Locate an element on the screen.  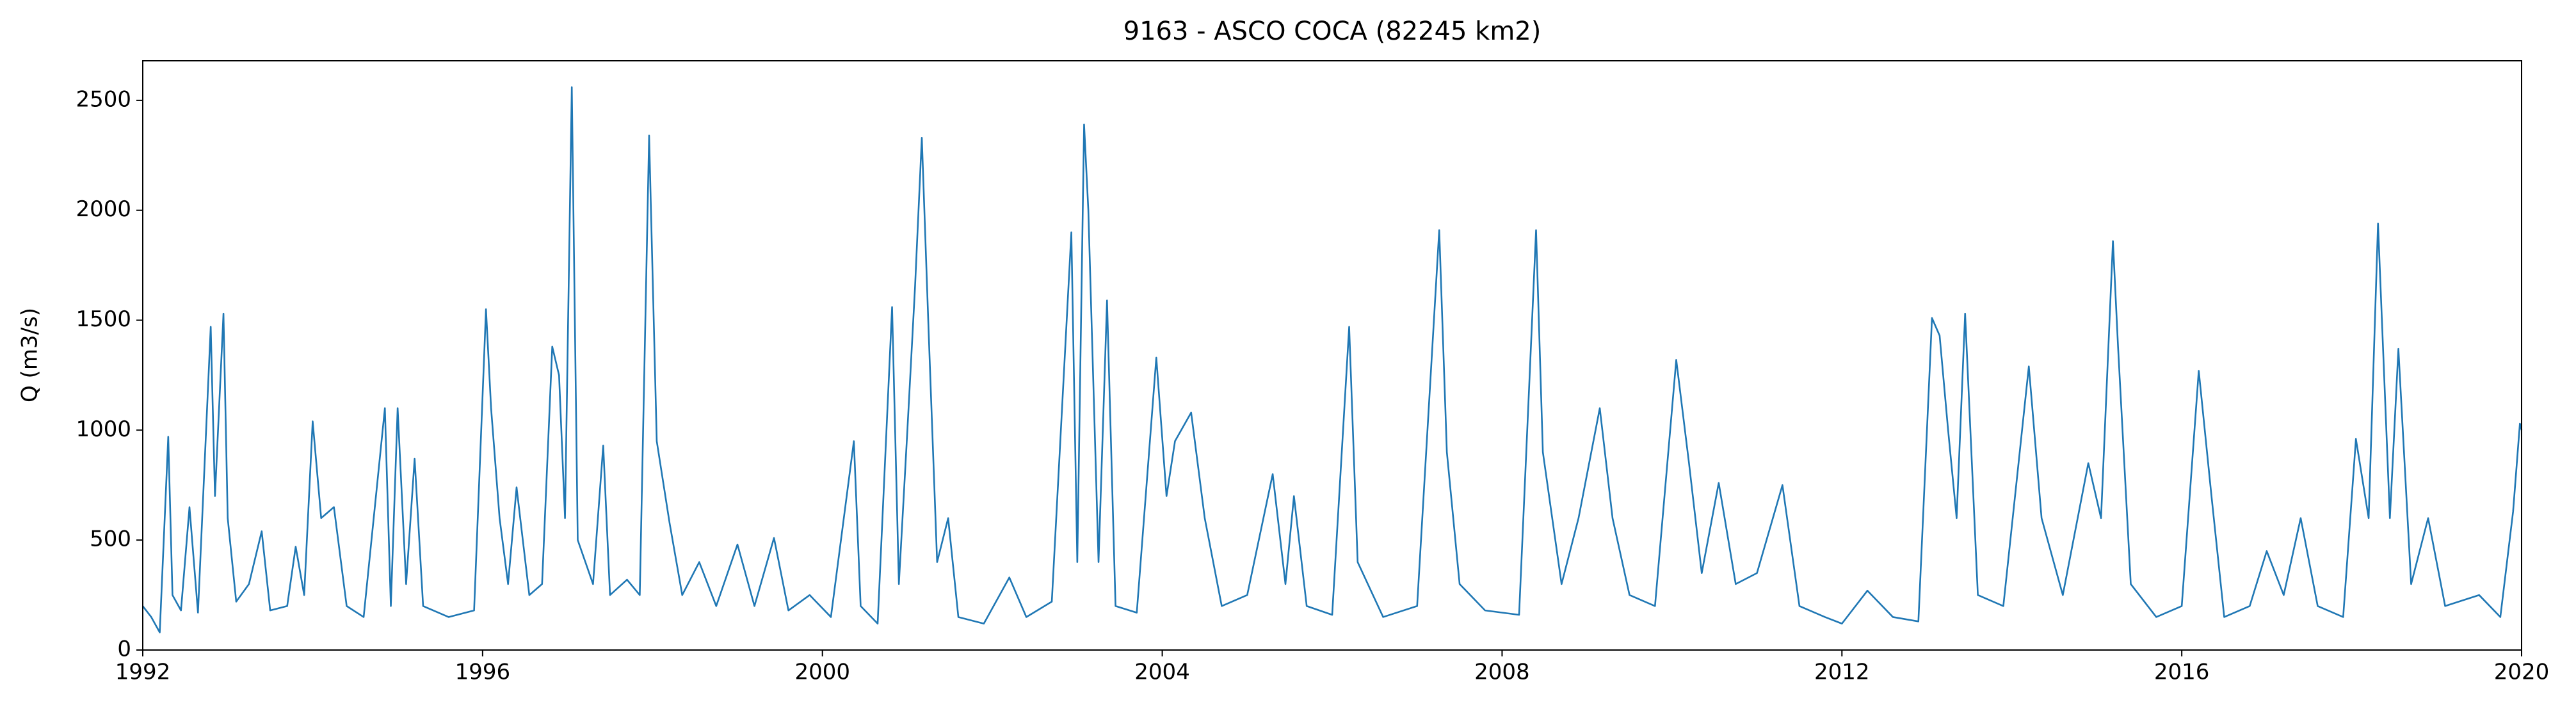
x-tick-label: 2008 is located at coordinates (1502, 672).